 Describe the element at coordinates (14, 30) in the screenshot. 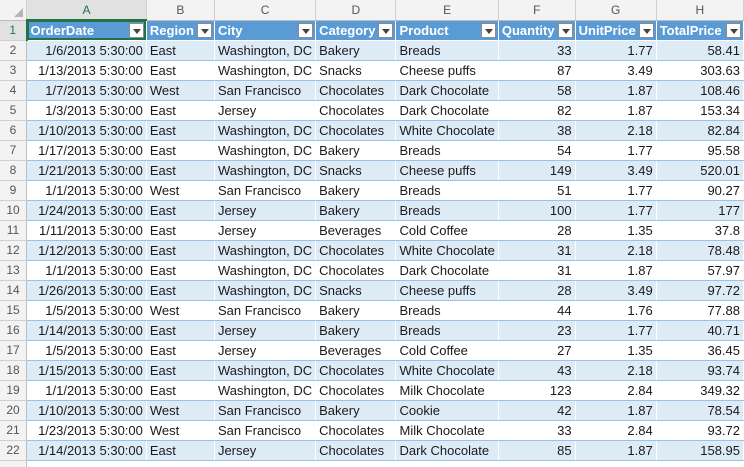

I see `row-number: 1` at that location.